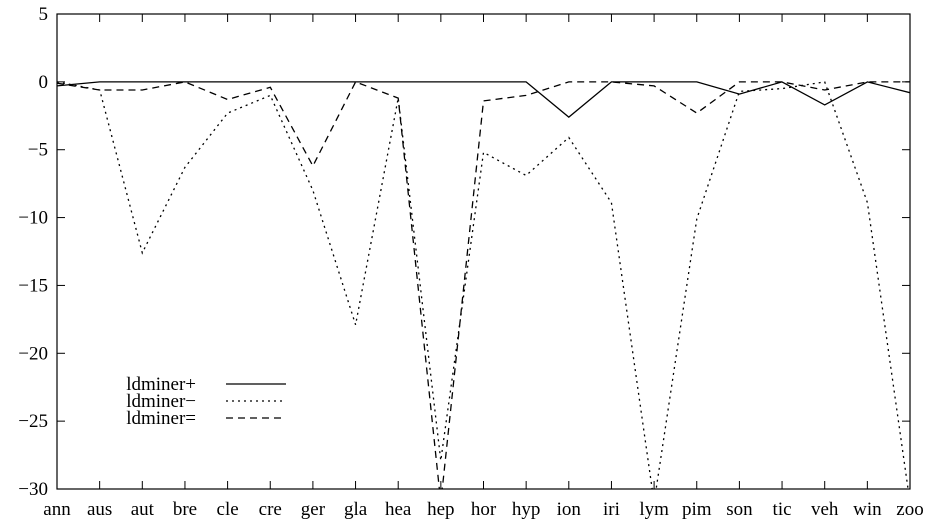  Describe the element at coordinates (697, 509) in the screenshot. I see `x-tick-label: pim` at that location.